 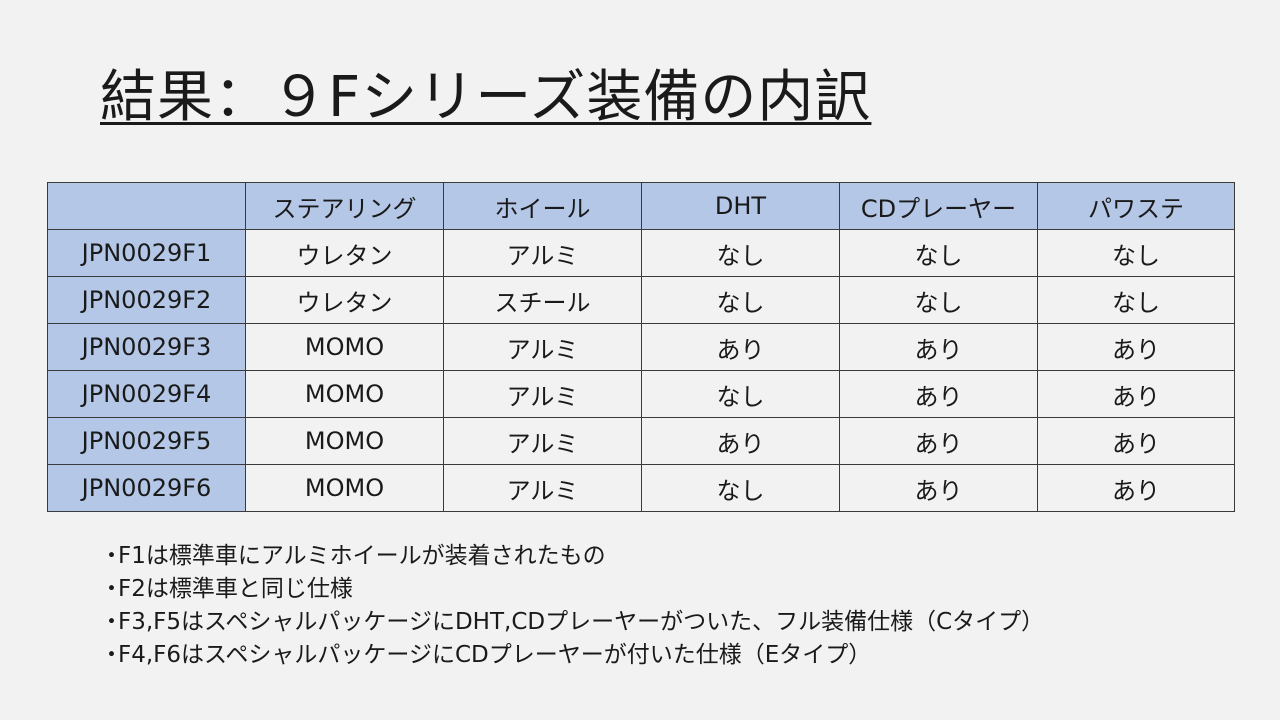 What do you see at coordinates (542, 206) in the screenshot?
I see `column-header-wheel: ホイール` at bounding box center [542, 206].